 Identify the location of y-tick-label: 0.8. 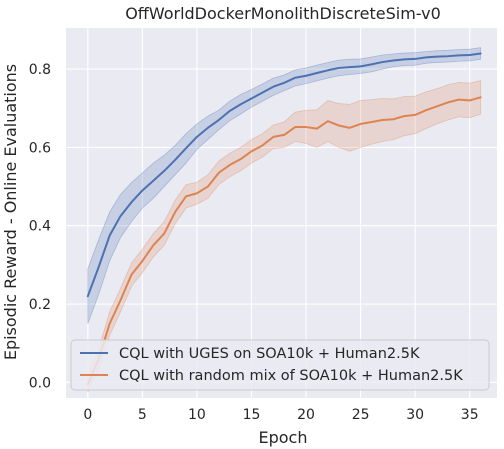
(40, 70).